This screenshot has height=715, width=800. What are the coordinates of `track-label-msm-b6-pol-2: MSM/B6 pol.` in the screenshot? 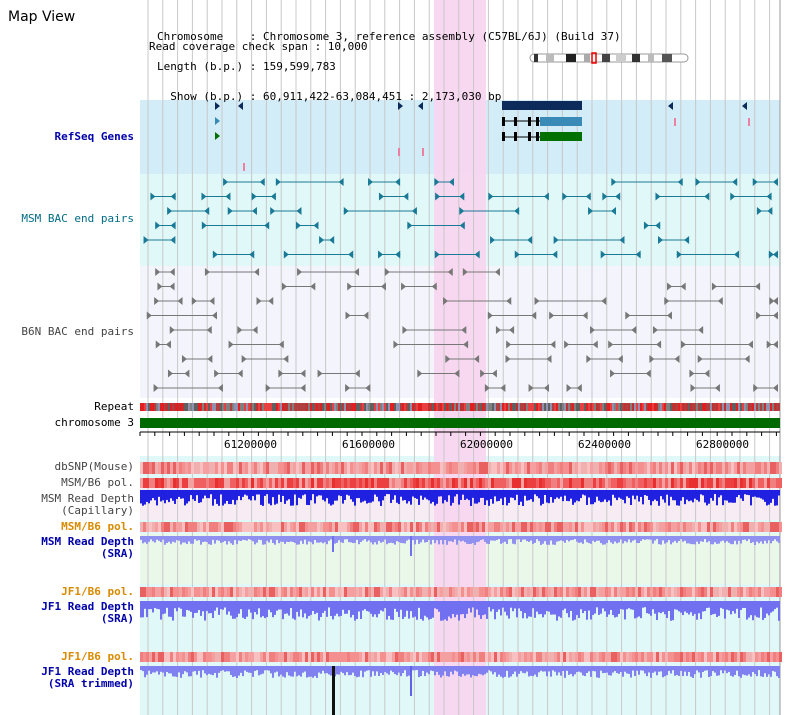 It's located at (97, 526).